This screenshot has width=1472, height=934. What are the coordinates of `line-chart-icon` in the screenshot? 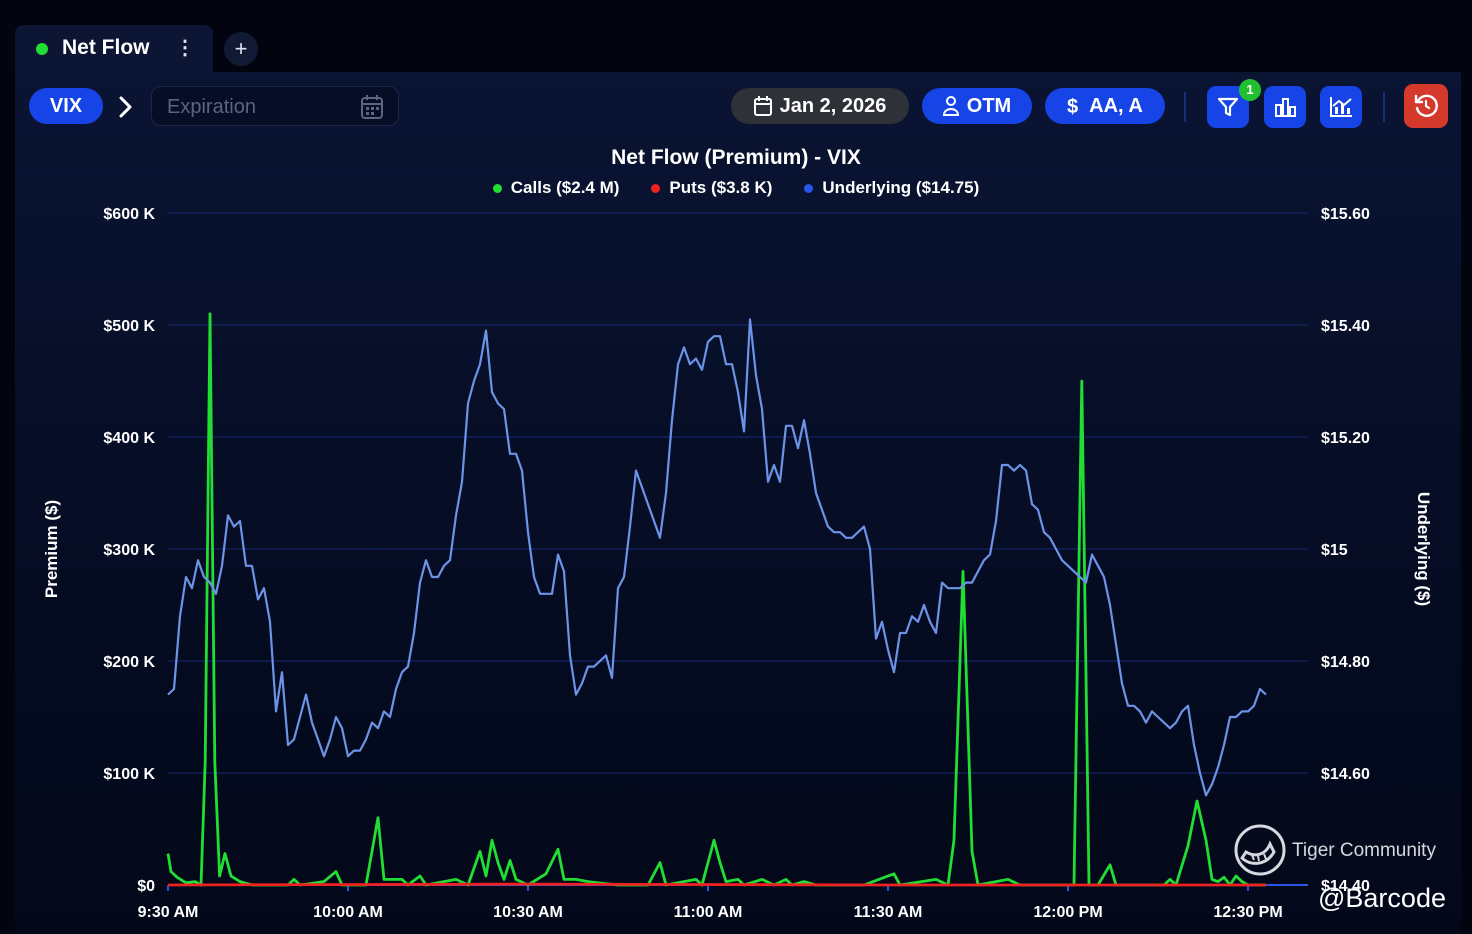 It's located at (1341, 107).